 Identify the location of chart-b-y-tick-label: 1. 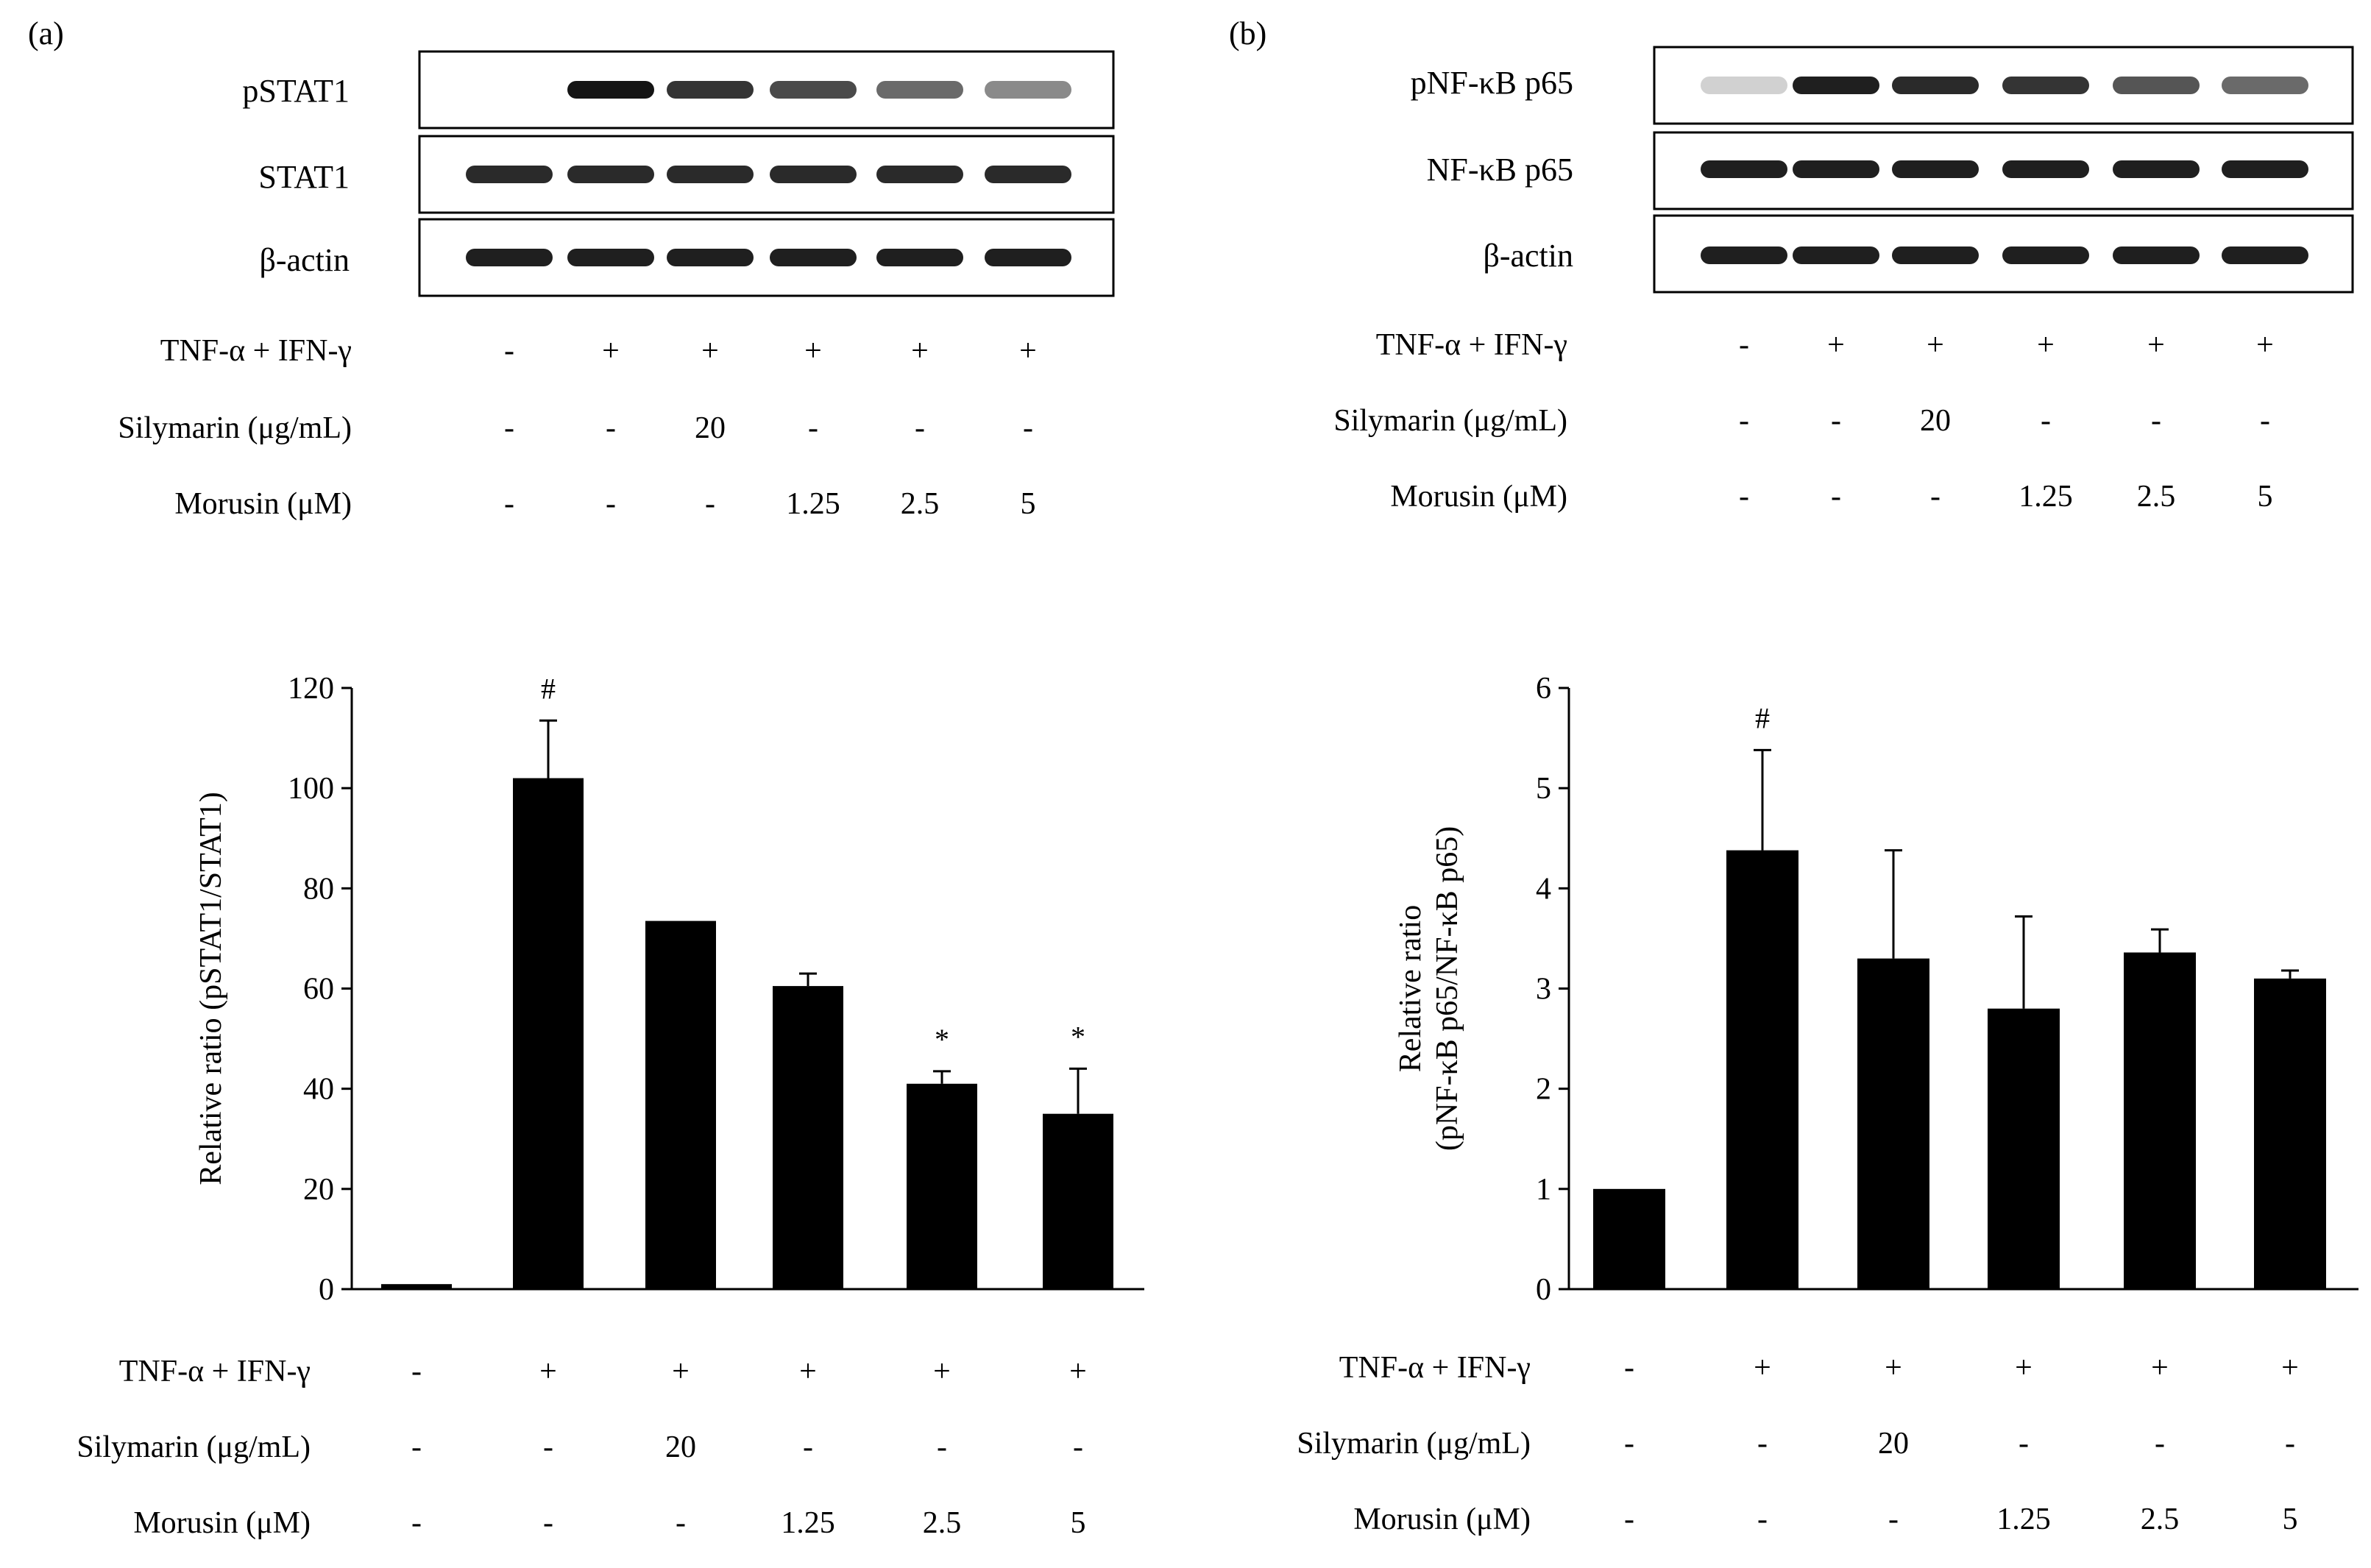
(1543, 1190).